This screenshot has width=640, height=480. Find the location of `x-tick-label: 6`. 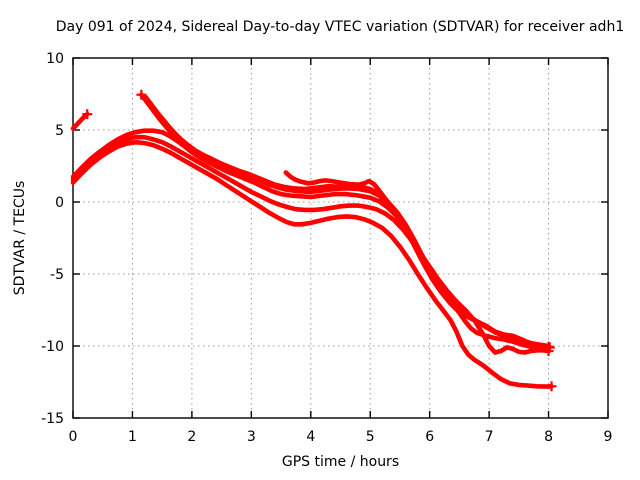

x-tick-label: 6 is located at coordinates (429, 437).